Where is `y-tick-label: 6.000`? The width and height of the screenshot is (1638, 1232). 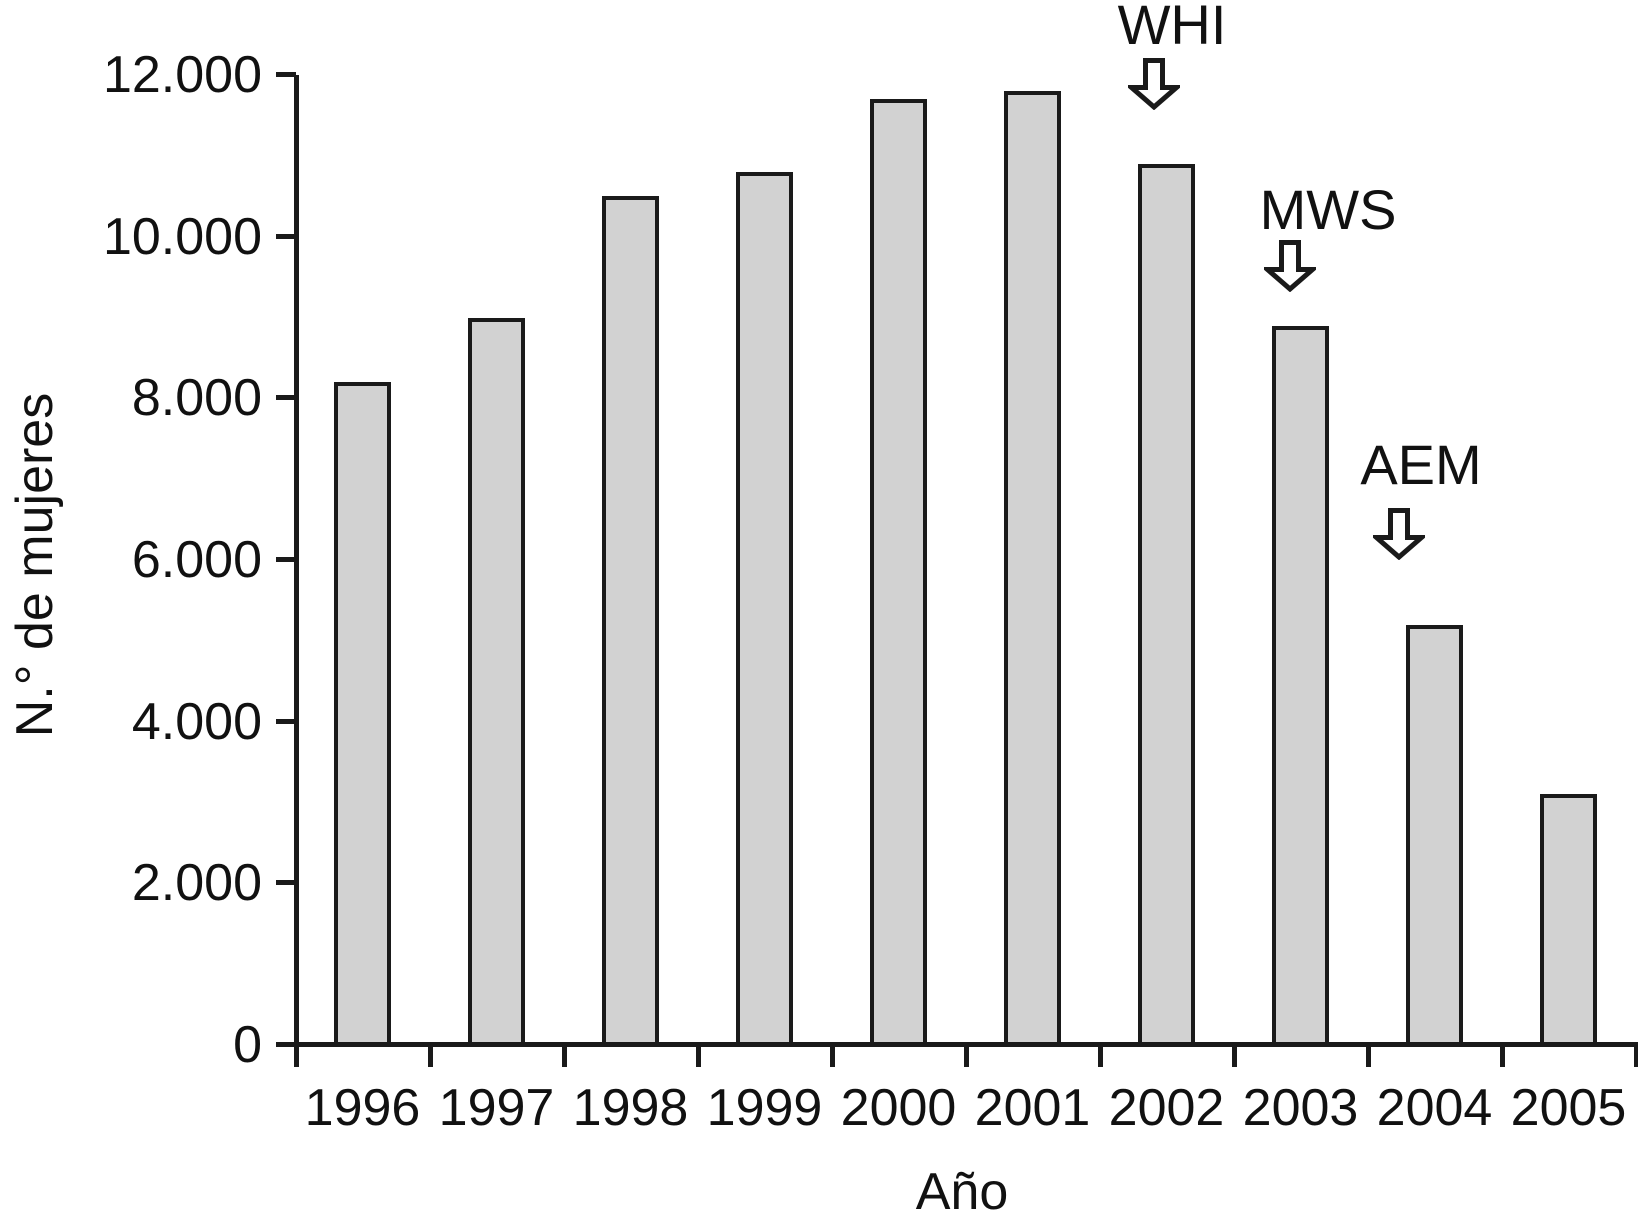 y-tick-label: 6.000 is located at coordinates (196, 560).